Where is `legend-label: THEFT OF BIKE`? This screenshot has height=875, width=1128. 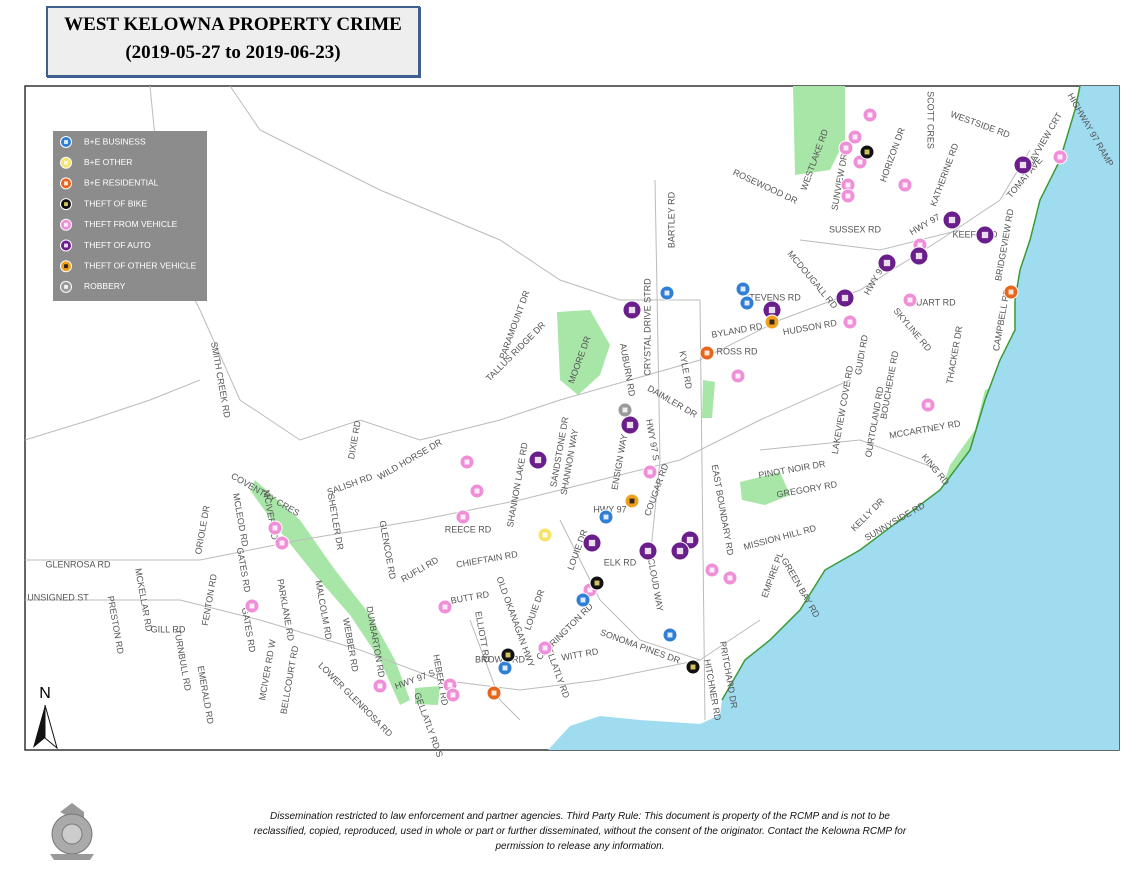 legend-label: THEFT OF BIKE is located at coordinates (115, 203).